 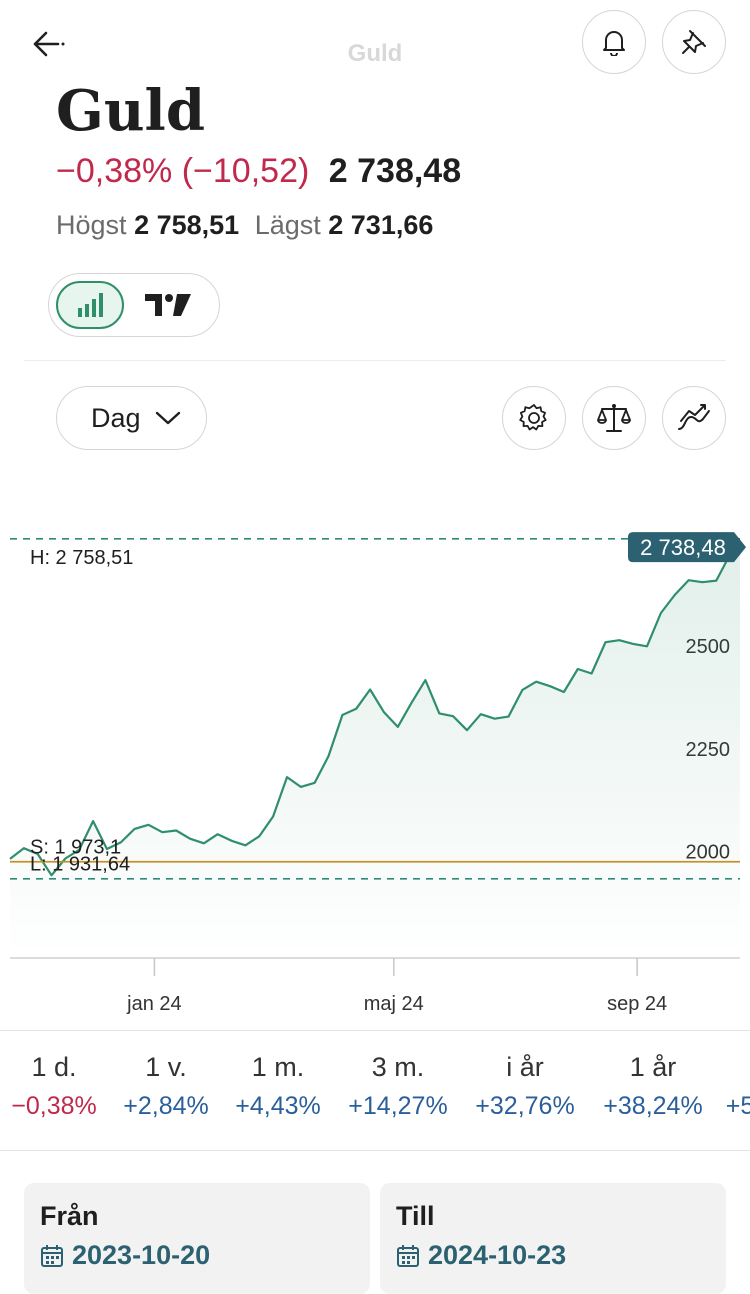 I want to click on last-price-badge: 2 738,48, so click(x=687, y=547).